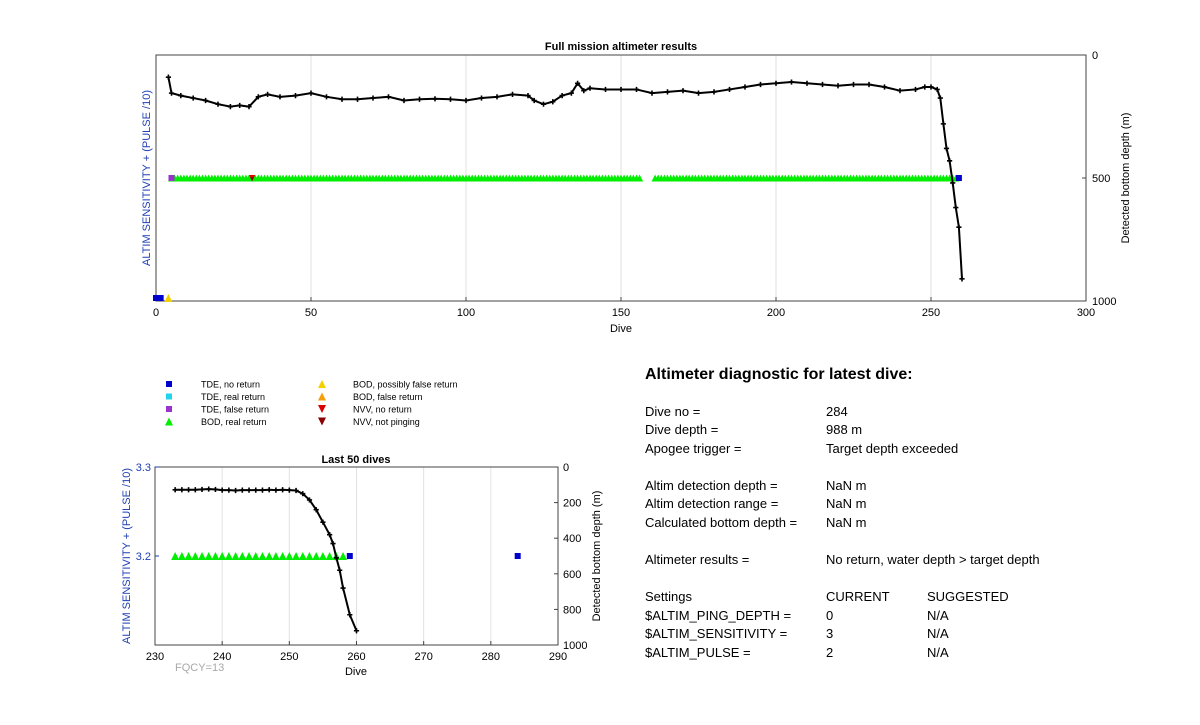  Describe the element at coordinates (230, 385) in the screenshot. I see `legend-label: TDE, no return` at that location.